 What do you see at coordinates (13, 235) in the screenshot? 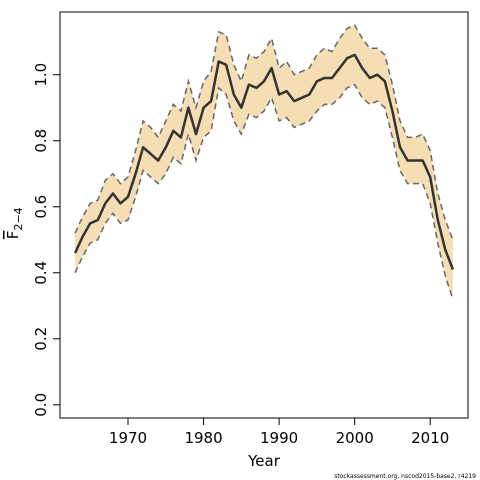
I see `y-axis-title-main: F` at bounding box center [13, 235].